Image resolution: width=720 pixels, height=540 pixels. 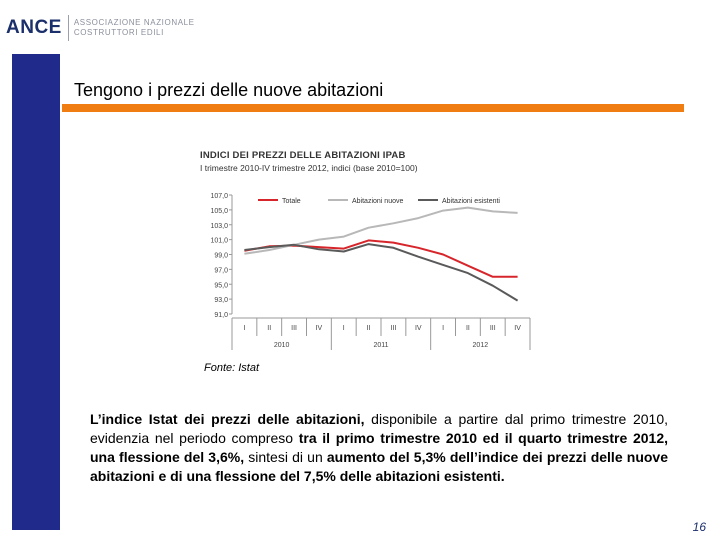 I want to click on legend-label: Totale, so click(x=291, y=201).